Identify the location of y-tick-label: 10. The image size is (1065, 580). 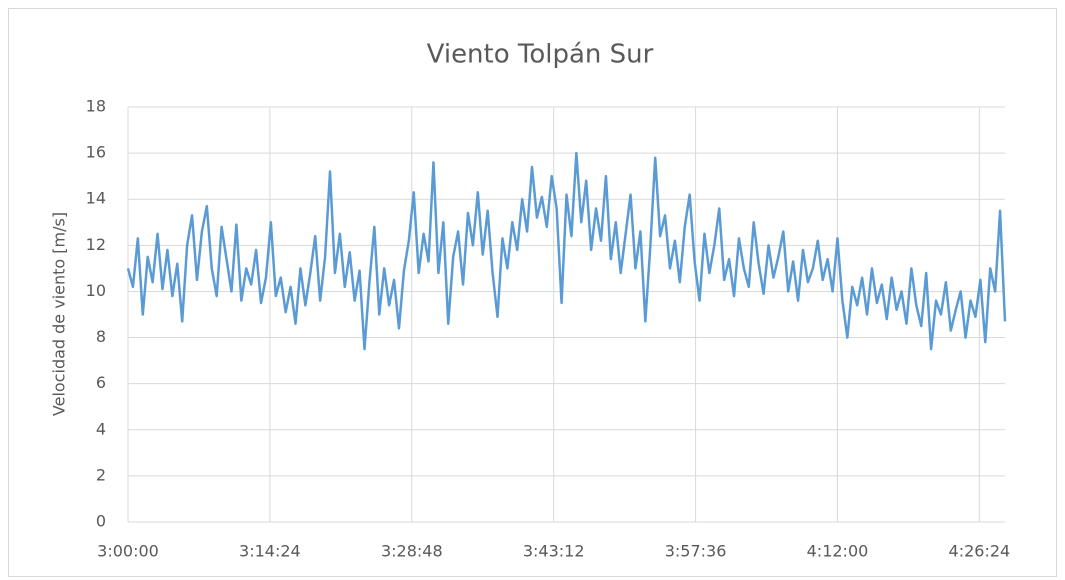
(96, 290).